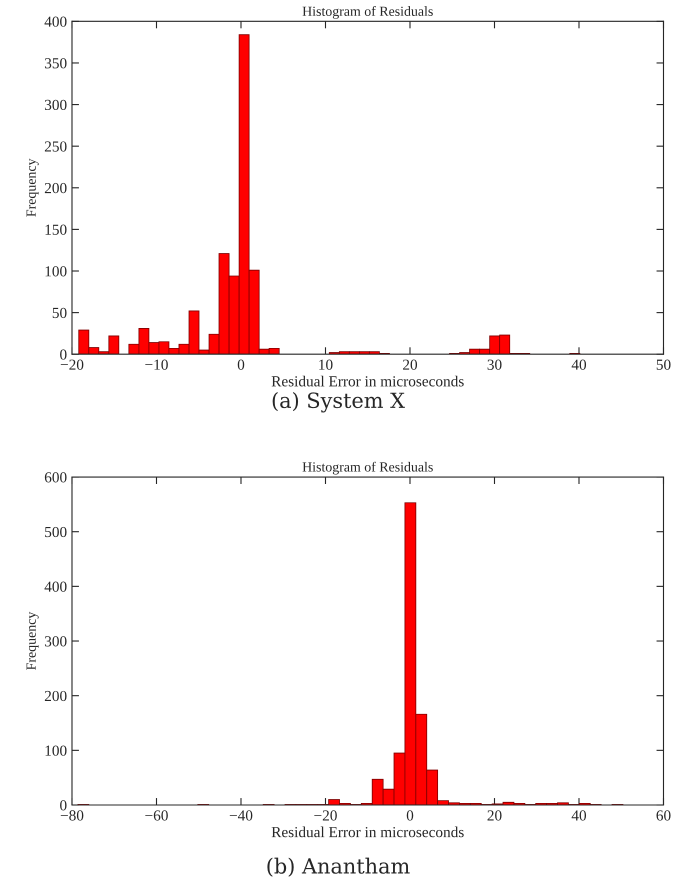 This screenshot has width=676, height=890. Describe the element at coordinates (495, 365) in the screenshot. I see `x-tick-label: 30` at that location.